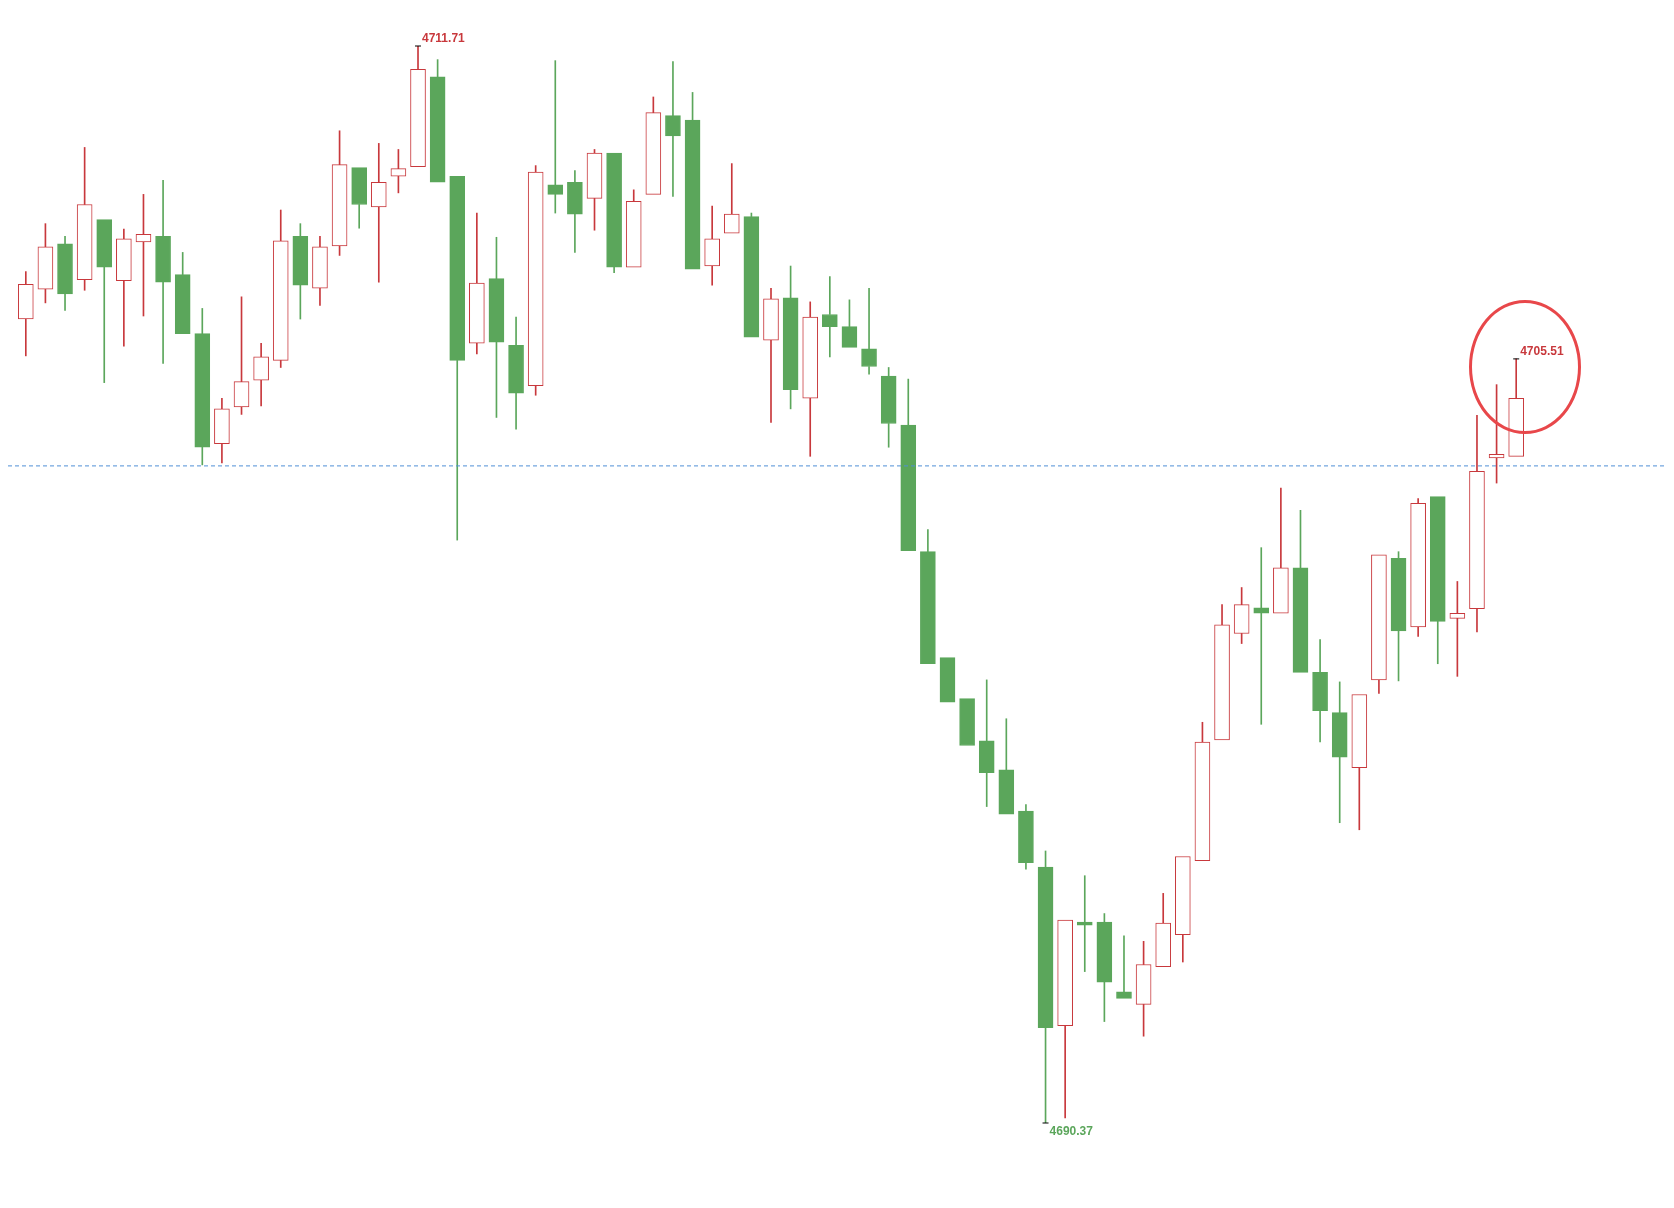 The height and width of the screenshot is (1208, 1674). Describe the element at coordinates (1542, 351) in the screenshot. I see `annotation: 4705.51` at that location.